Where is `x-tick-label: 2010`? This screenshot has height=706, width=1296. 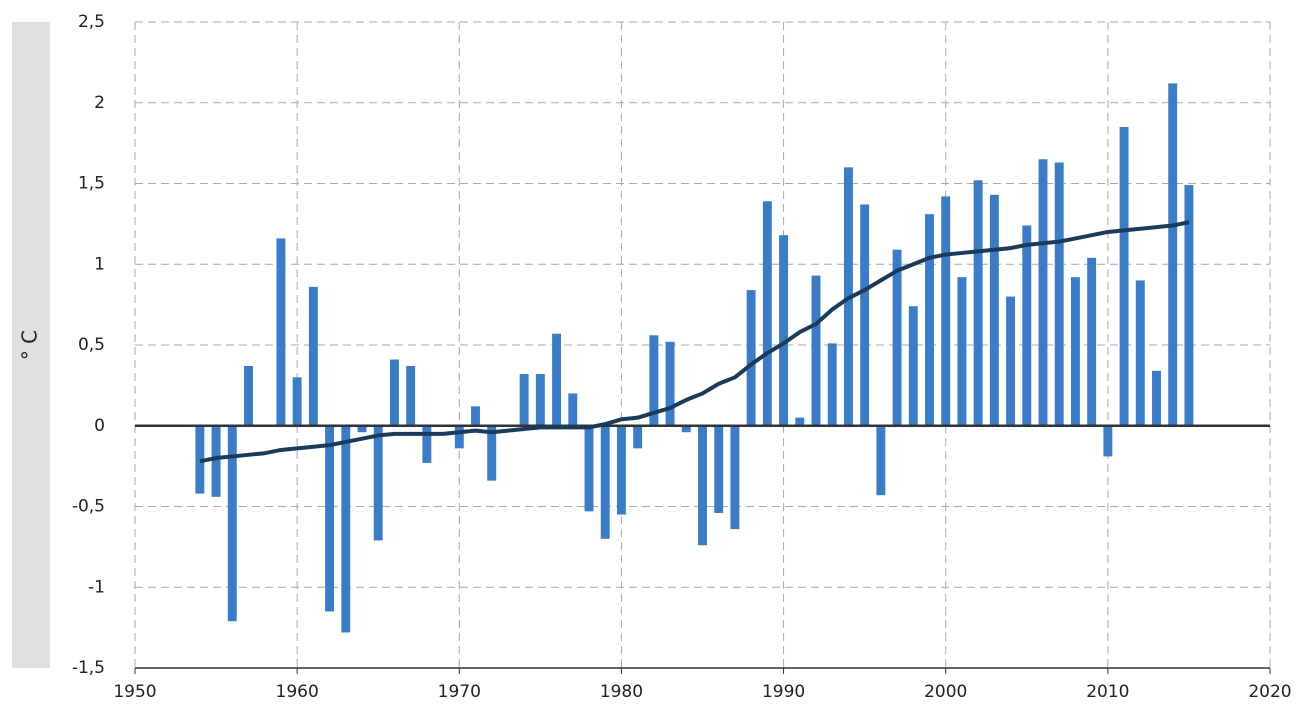
x-tick-label: 2010 is located at coordinates (1107, 692).